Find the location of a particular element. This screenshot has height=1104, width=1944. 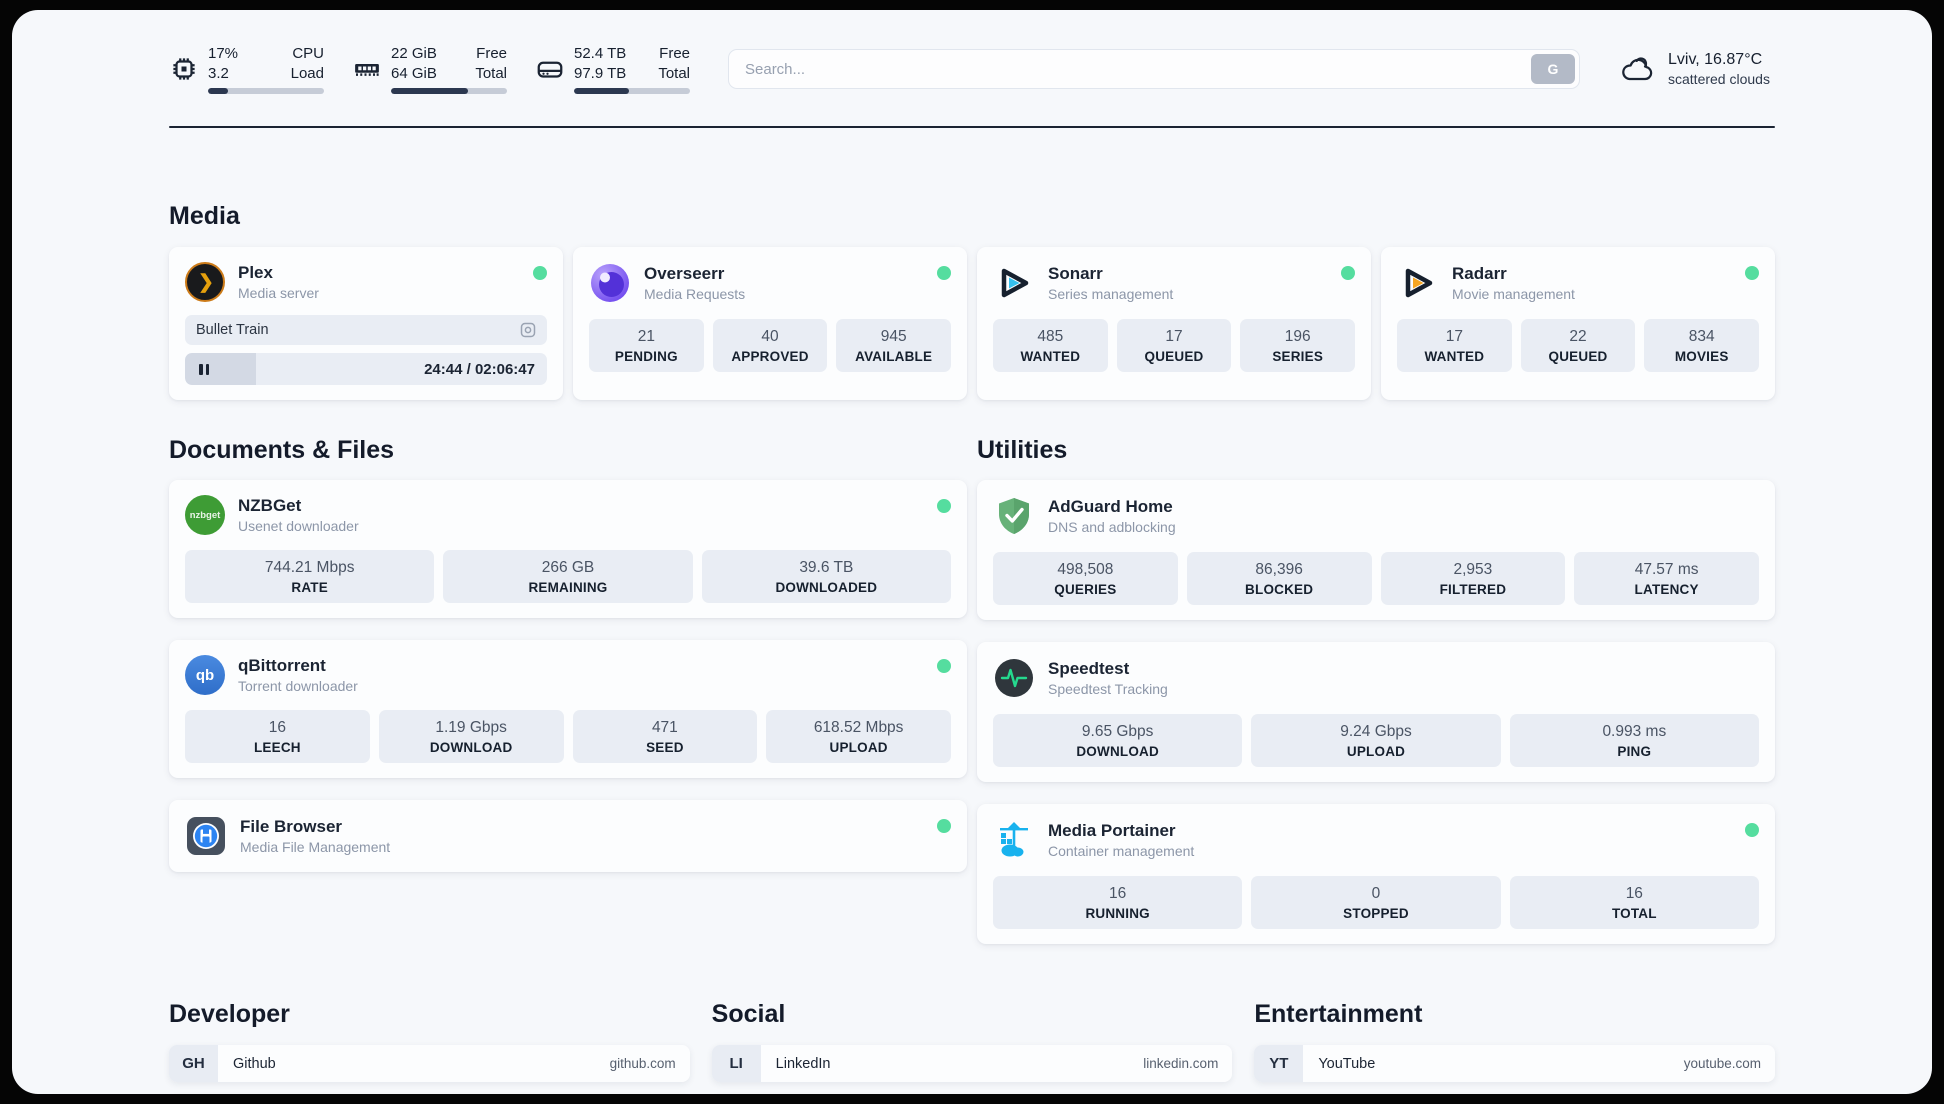

stat-pill: 471 SEED is located at coordinates (665, 736).